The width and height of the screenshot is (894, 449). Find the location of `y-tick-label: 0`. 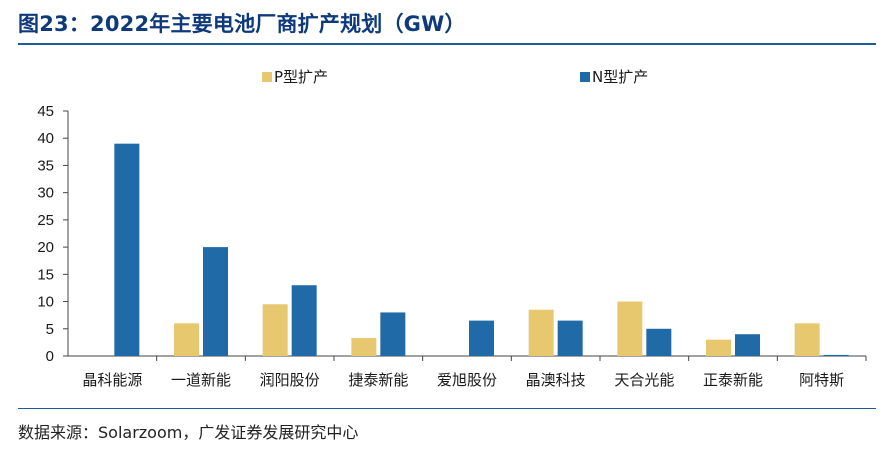

y-tick-label: 0 is located at coordinates (50, 356).